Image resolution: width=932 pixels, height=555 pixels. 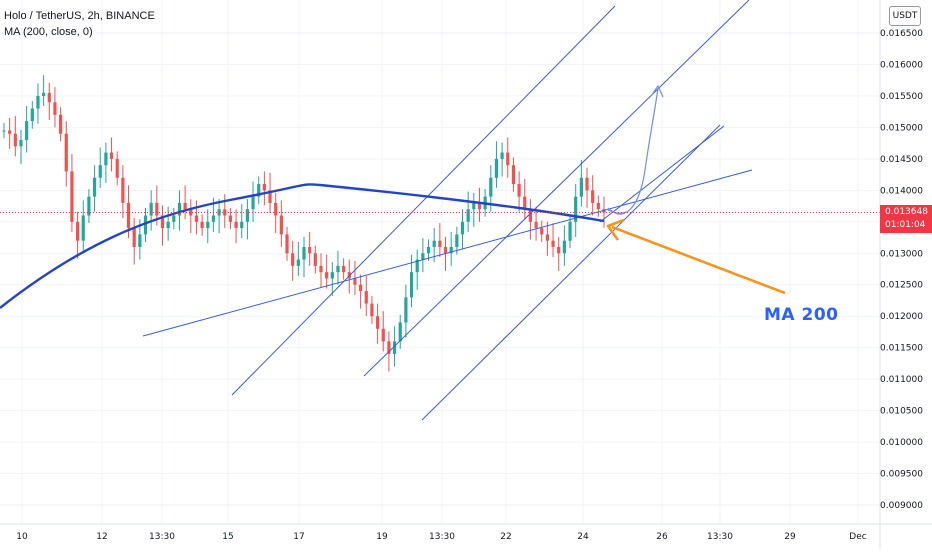 What do you see at coordinates (22, 537) in the screenshot?
I see `x-tick-label: 10` at bounding box center [22, 537].